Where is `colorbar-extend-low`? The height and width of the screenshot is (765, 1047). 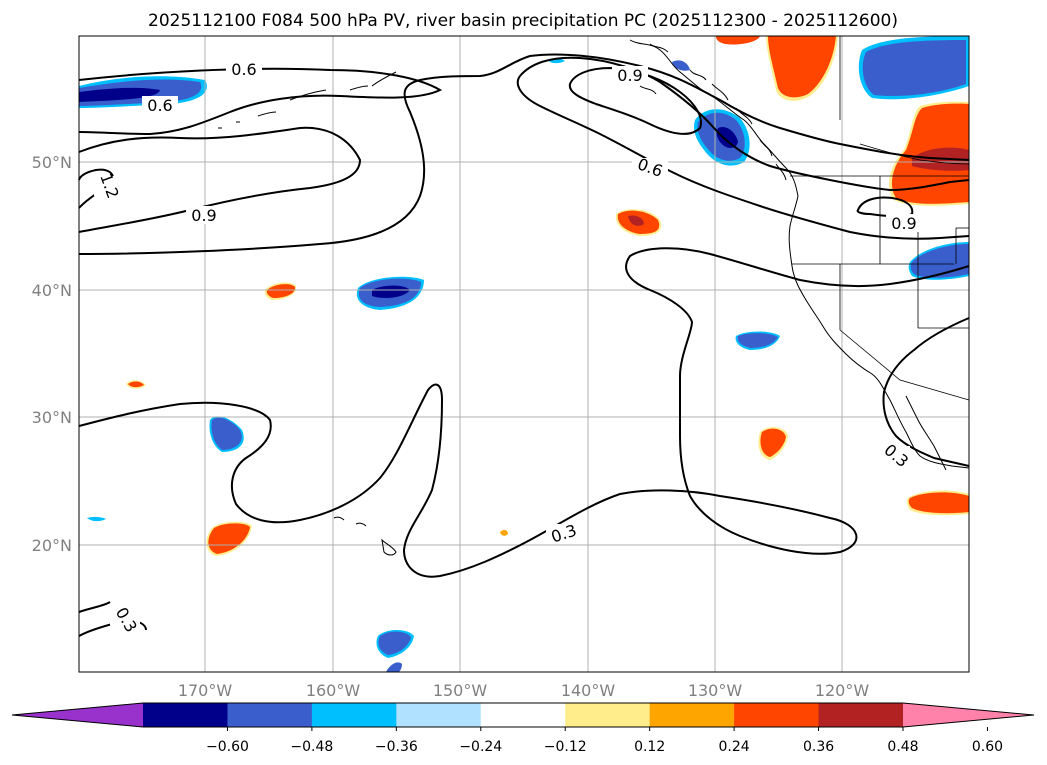 colorbar-extend-low is located at coordinates (77, 715).